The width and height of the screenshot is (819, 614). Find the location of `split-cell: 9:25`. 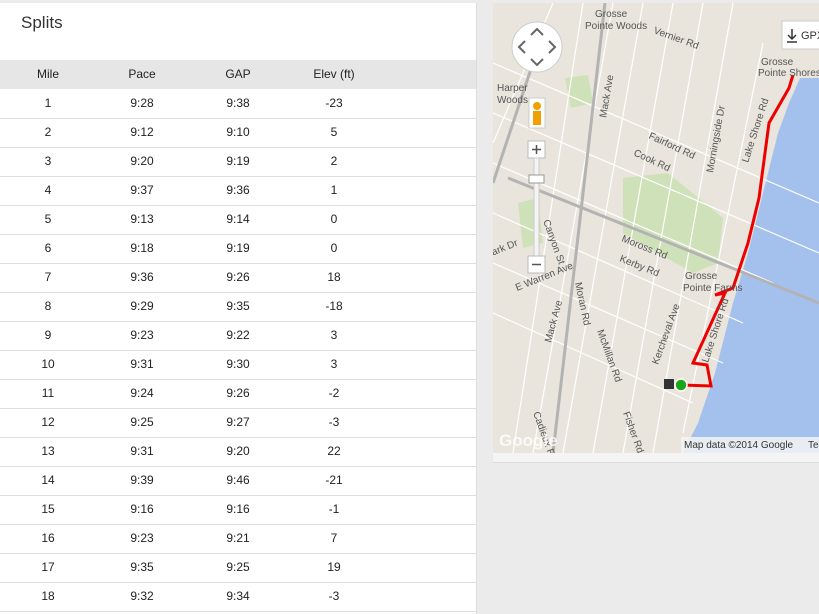

split-cell: 9:25 is located at coordinates (238, 567).